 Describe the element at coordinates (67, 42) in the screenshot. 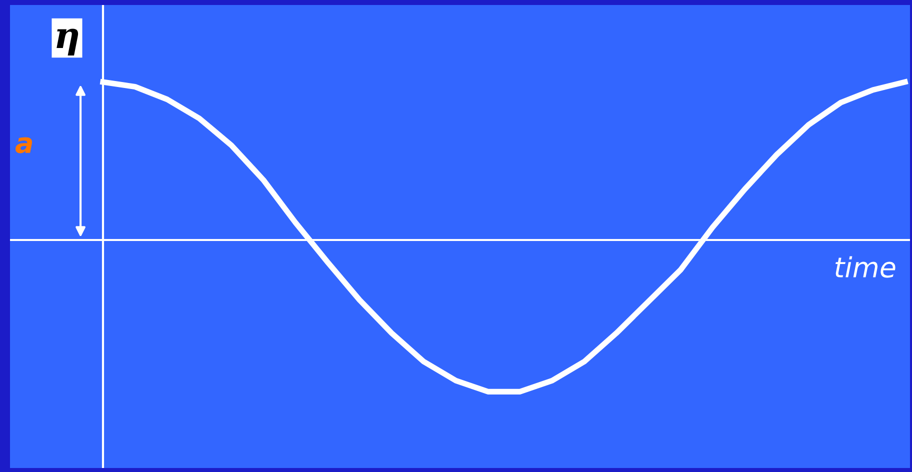

I see `chart-title: η` at that location.